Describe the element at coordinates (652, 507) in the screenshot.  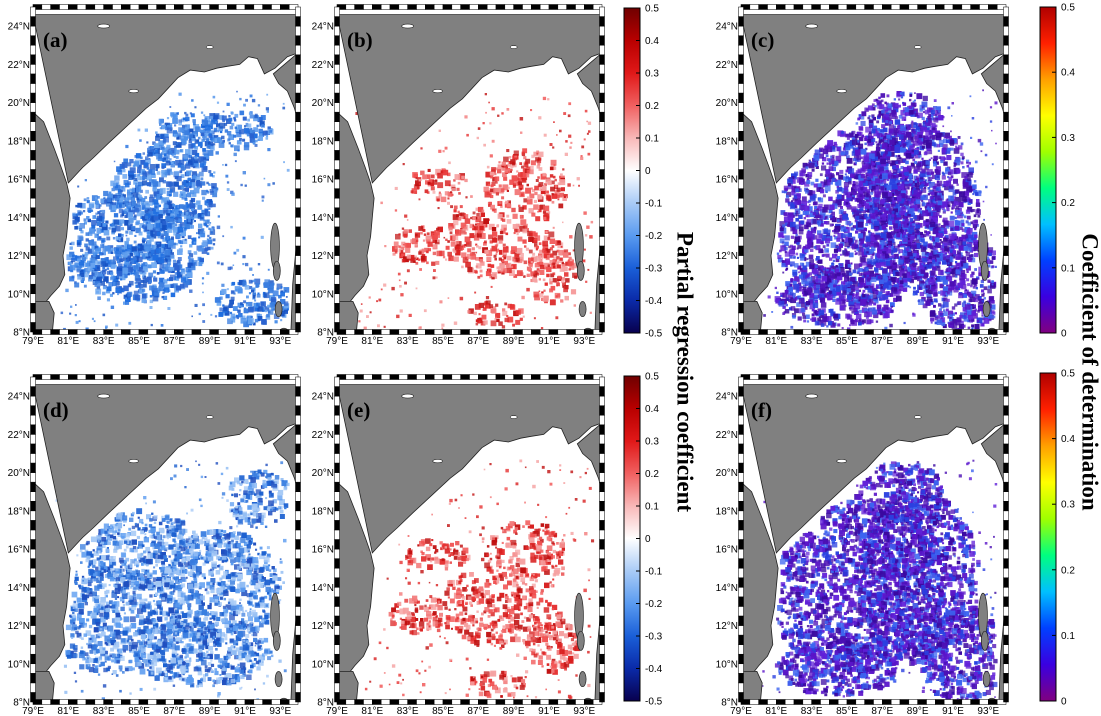
I see `colorbar-tick-label: 0.1` at that location.